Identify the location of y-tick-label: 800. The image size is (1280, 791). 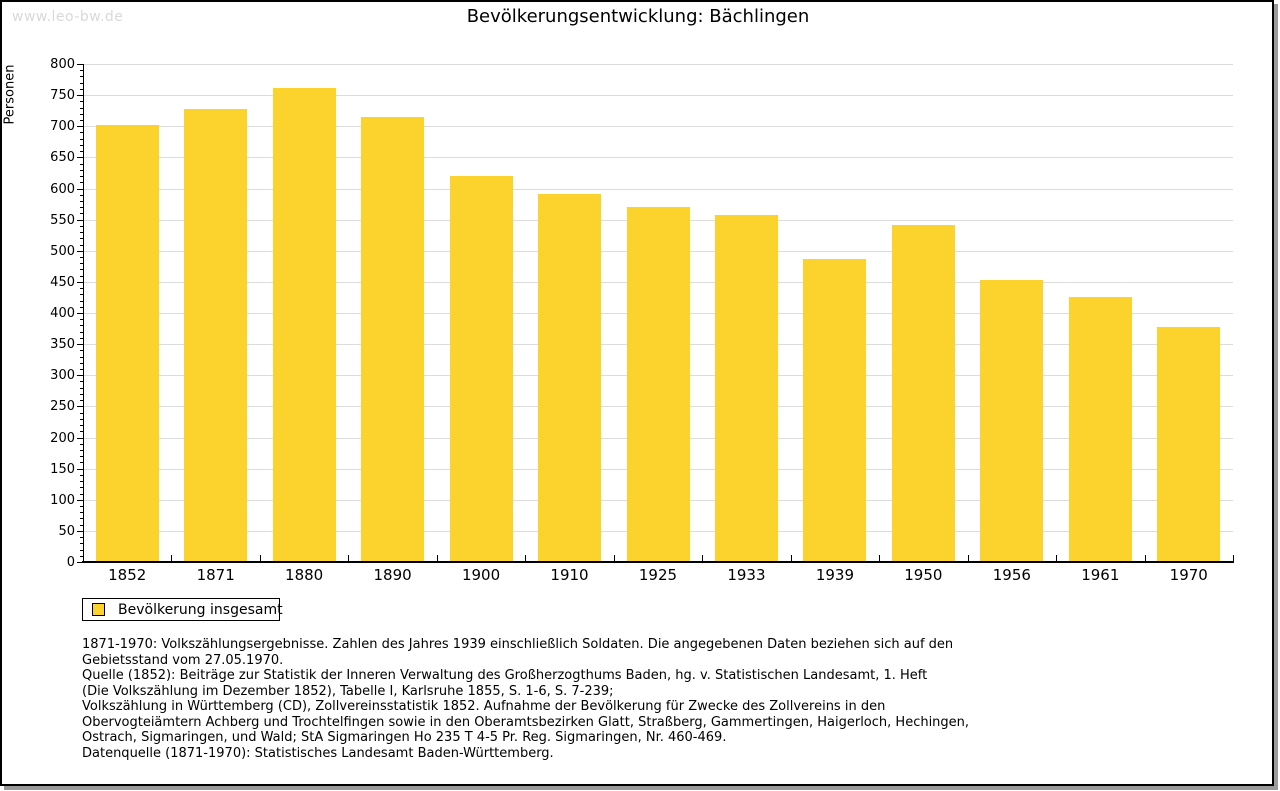
(62, 64).